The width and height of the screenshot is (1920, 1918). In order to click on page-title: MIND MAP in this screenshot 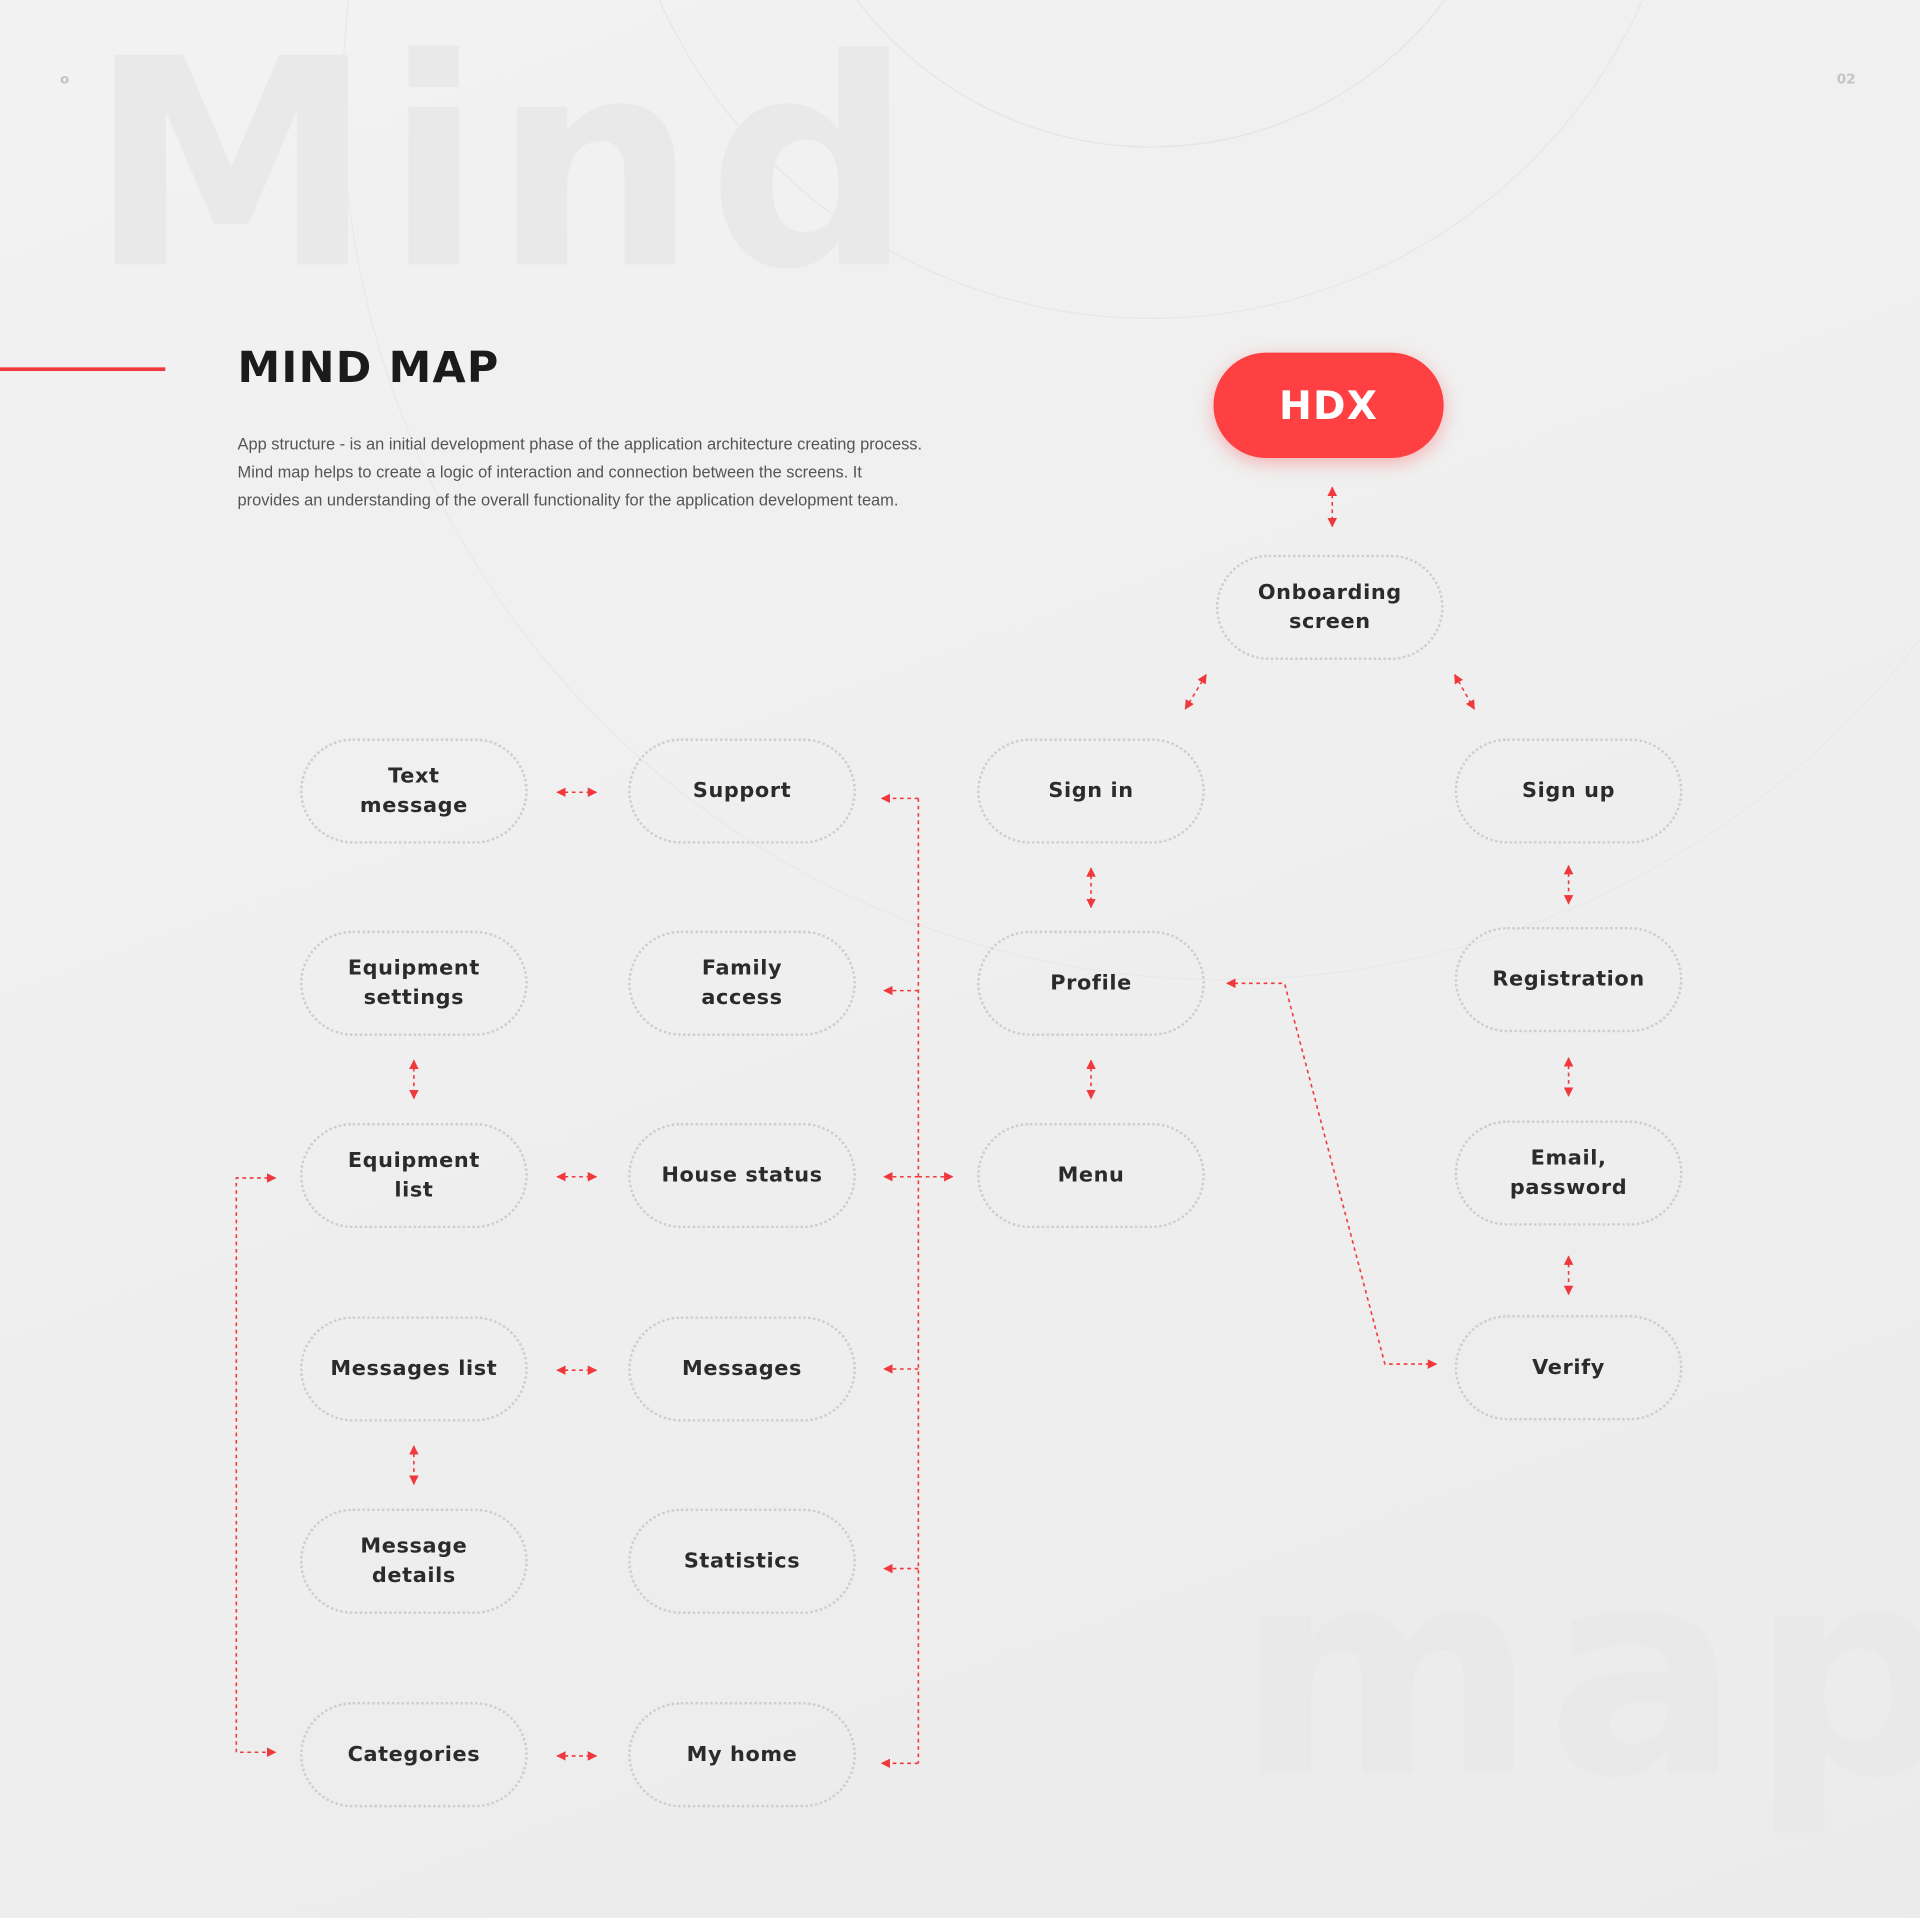, I will do `click(368, 369)`.